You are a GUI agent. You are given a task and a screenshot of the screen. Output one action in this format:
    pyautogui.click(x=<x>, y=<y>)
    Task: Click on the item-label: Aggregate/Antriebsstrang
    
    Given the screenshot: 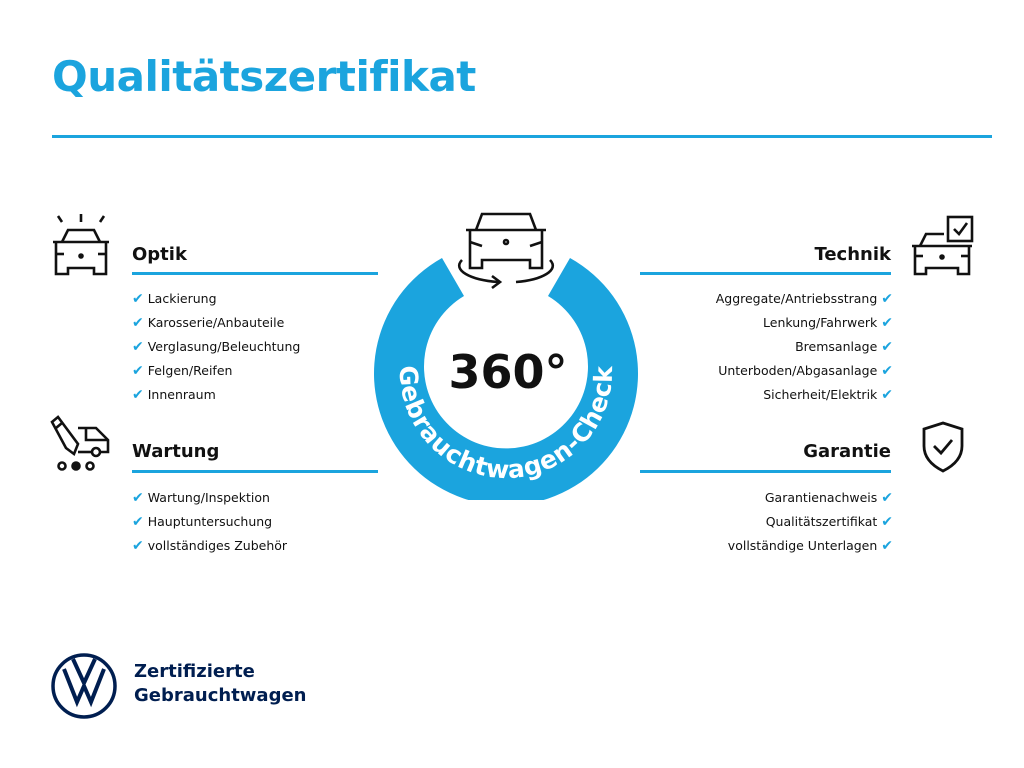 What is the action you would take?
    pyautogui.click(x=796, y=298)
    